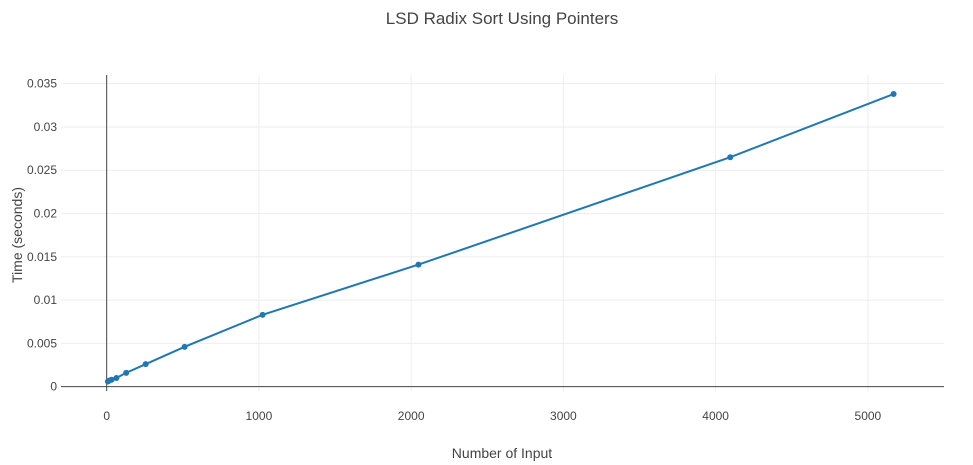 The width and height of the screenshot is (973, 465). Describe the element at coordinates (42, 343) in the screenshot. I see `y-tick-label: 0.005` at that location.